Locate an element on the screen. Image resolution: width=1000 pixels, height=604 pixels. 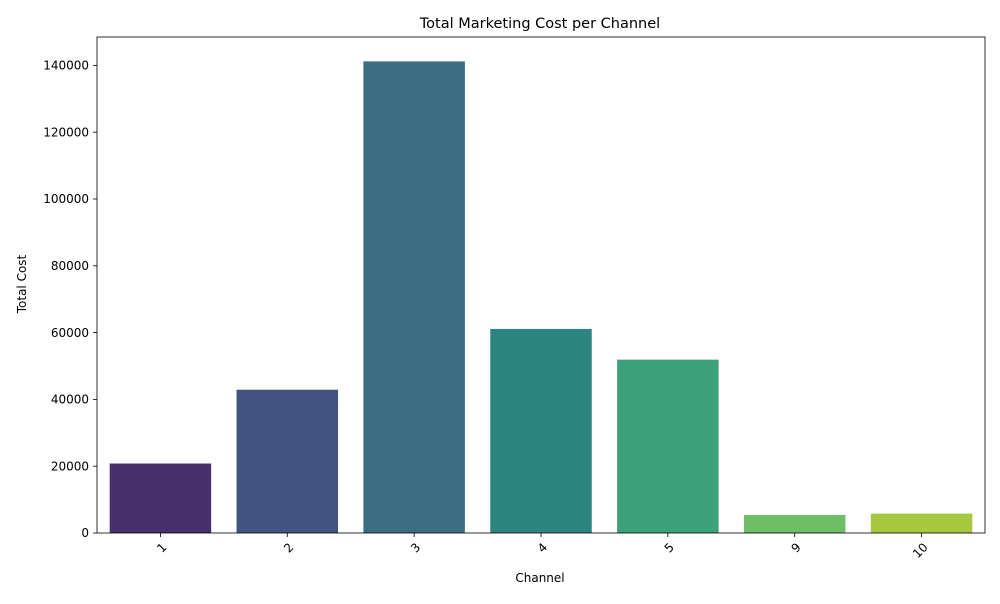
x-tick-label: 5 is located at coordinates (669, 547).